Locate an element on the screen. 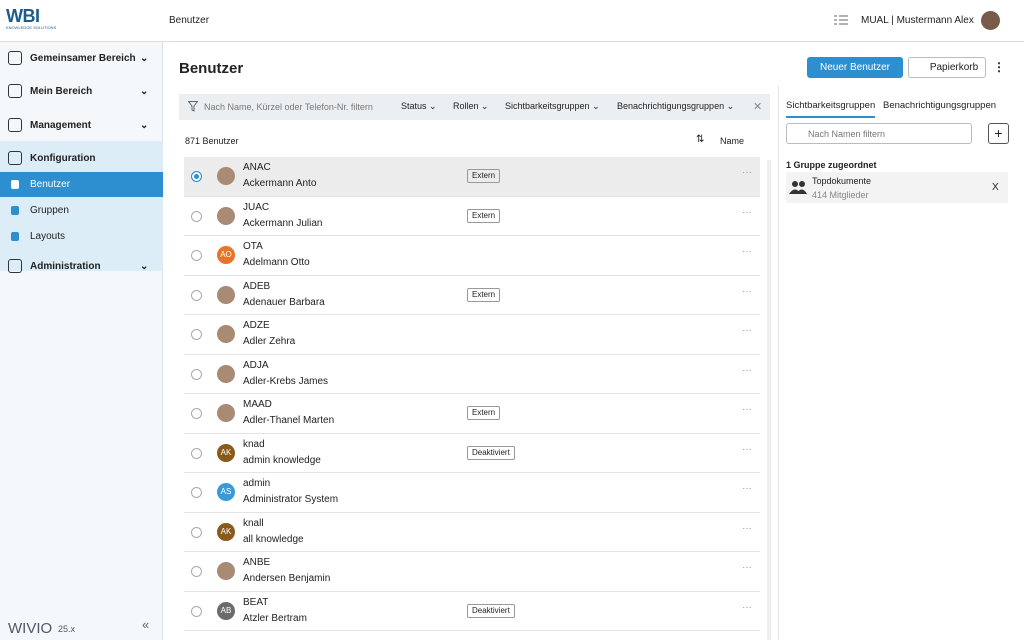 This screenshot has height=640, width=1024. remove-group: X is located at coordinates (995, 187).